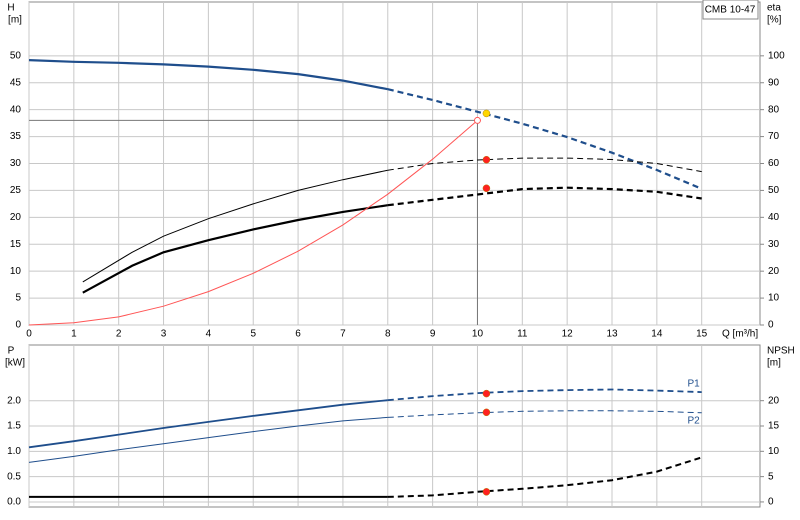  I want to click on y-tick-label: 45, so click(16, 82).